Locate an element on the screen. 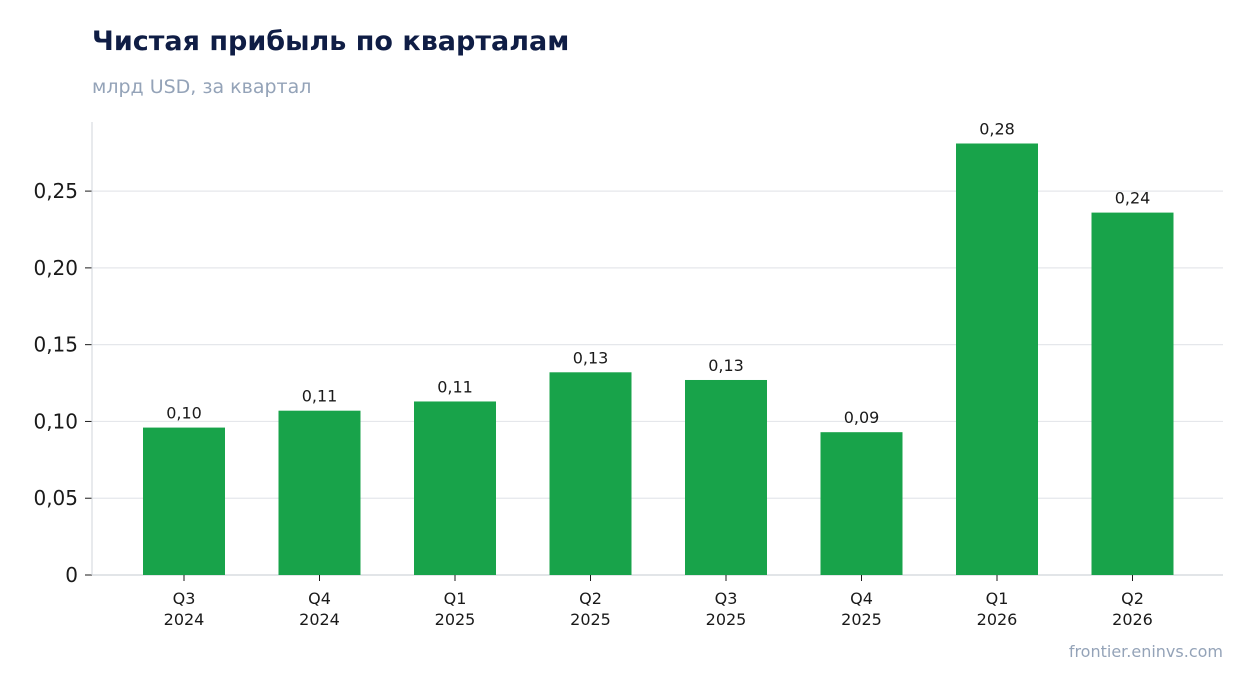 This screenshot has width=1254, height=693. data-label: 0,28 is located at coordinates (997, 128).